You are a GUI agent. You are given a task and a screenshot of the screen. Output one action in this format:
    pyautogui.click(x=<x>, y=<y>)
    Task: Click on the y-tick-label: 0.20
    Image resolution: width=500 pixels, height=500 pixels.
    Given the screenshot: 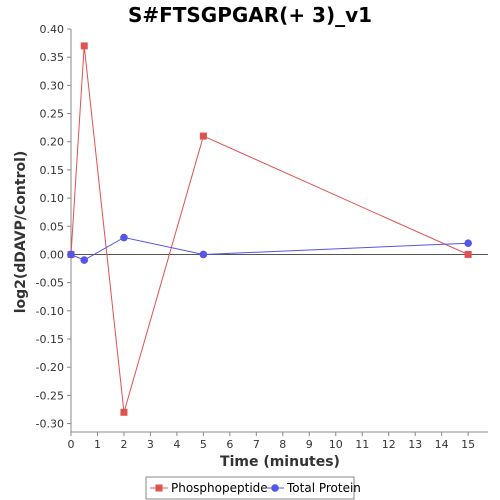 What is the action you would take?
    pyautogui.click(x=52, y=142)
    